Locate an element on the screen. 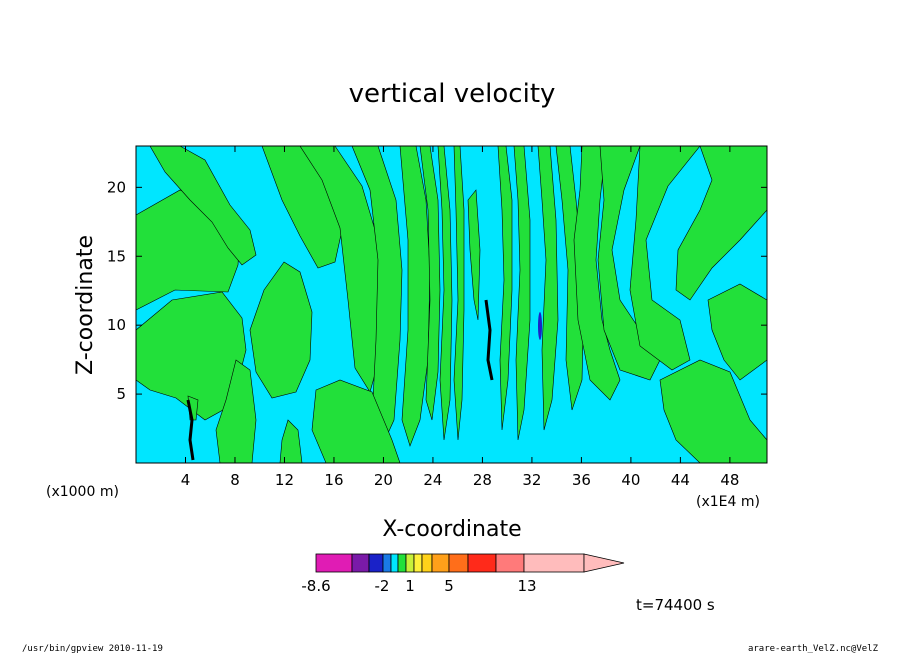 Image resolution: width=904 pixels, height=654 pixels. negative-core is located at coordinates (540, 326).